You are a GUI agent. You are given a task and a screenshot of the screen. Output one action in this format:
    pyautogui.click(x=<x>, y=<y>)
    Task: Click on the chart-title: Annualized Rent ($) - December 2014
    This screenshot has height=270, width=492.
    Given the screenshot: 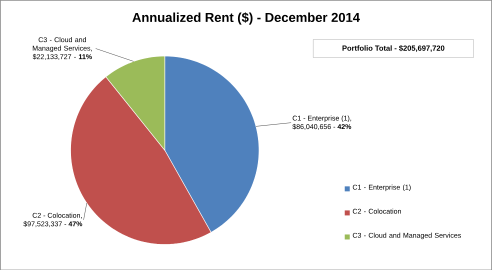 What is the action you would take?
    pyautogui.click(x=246, y=18)
    